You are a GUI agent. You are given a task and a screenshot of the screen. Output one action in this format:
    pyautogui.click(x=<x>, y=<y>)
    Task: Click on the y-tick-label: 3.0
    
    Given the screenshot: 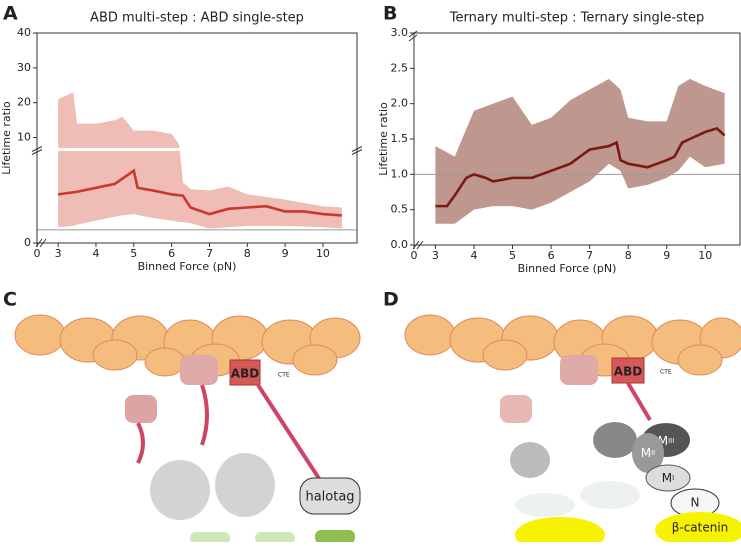 What is the action you would take?
    pyautogui.click(x=400, y=32)
    